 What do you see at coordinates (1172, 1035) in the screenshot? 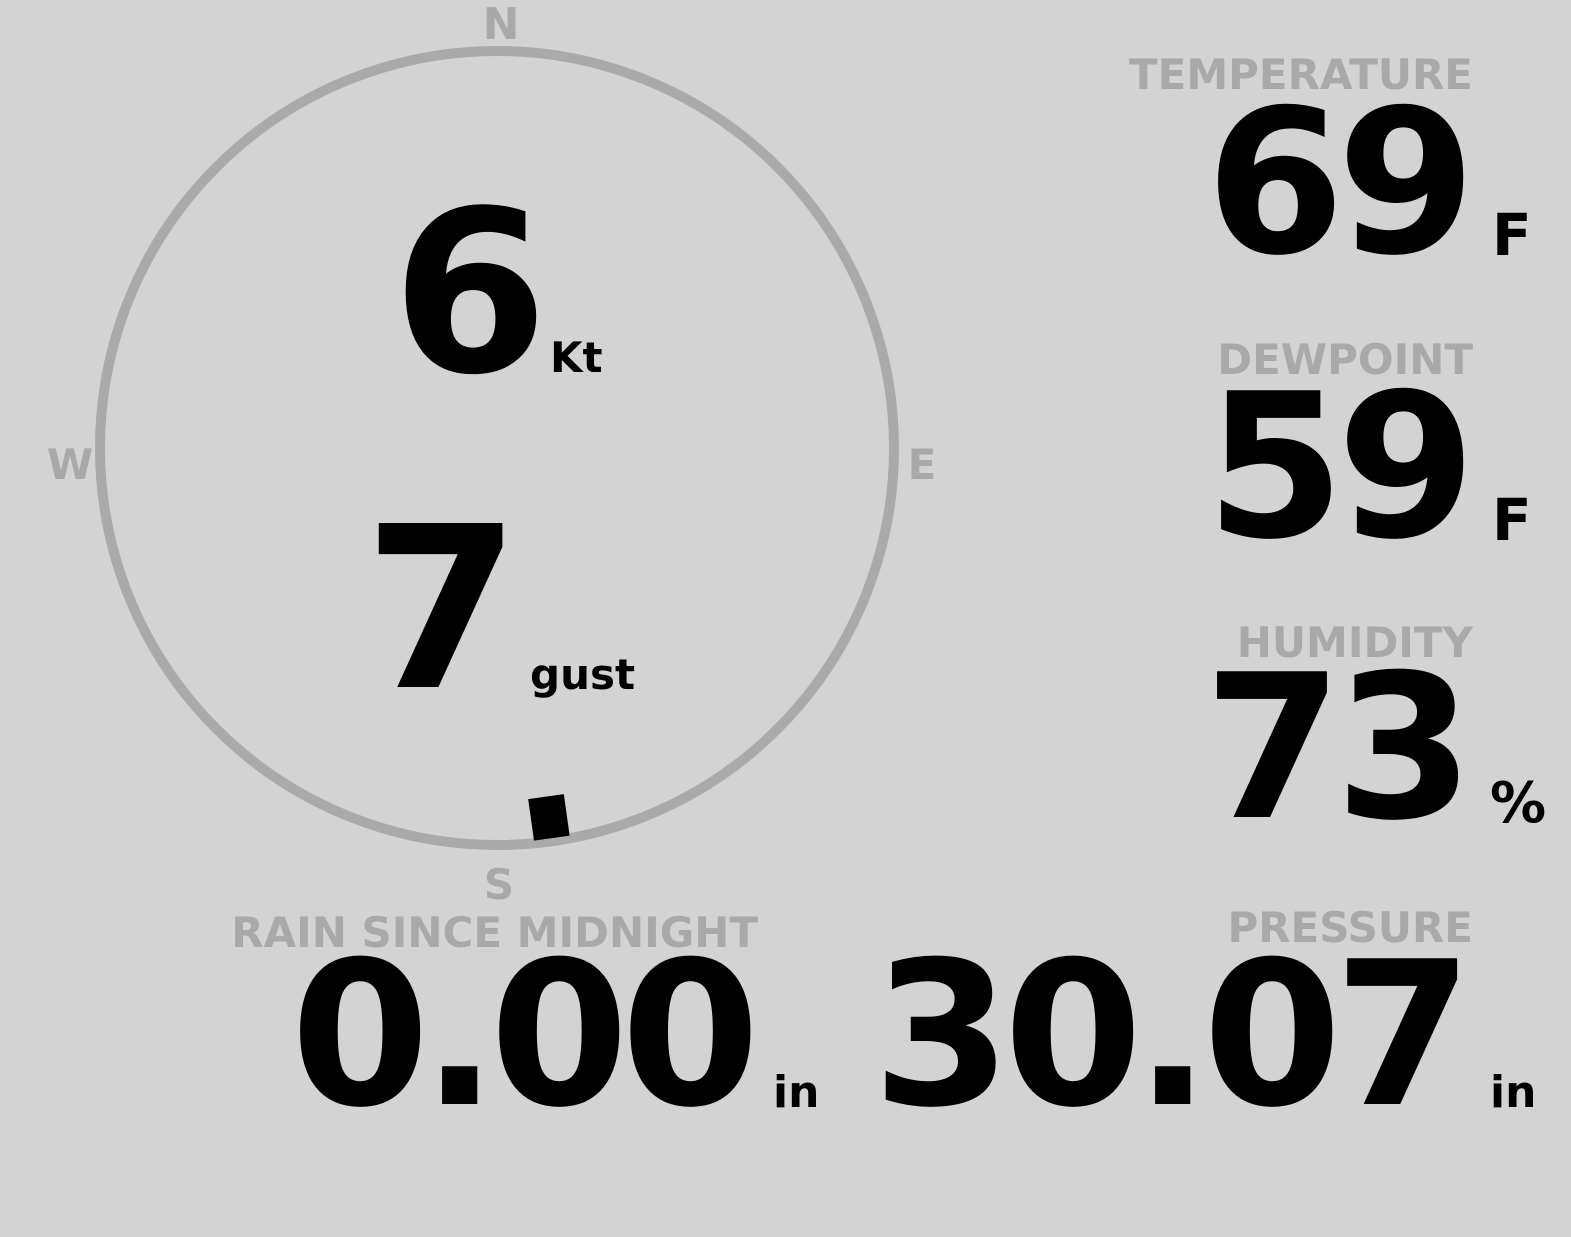
I see `pressure-value: 30.07` at bounding box center [1172, 1035].